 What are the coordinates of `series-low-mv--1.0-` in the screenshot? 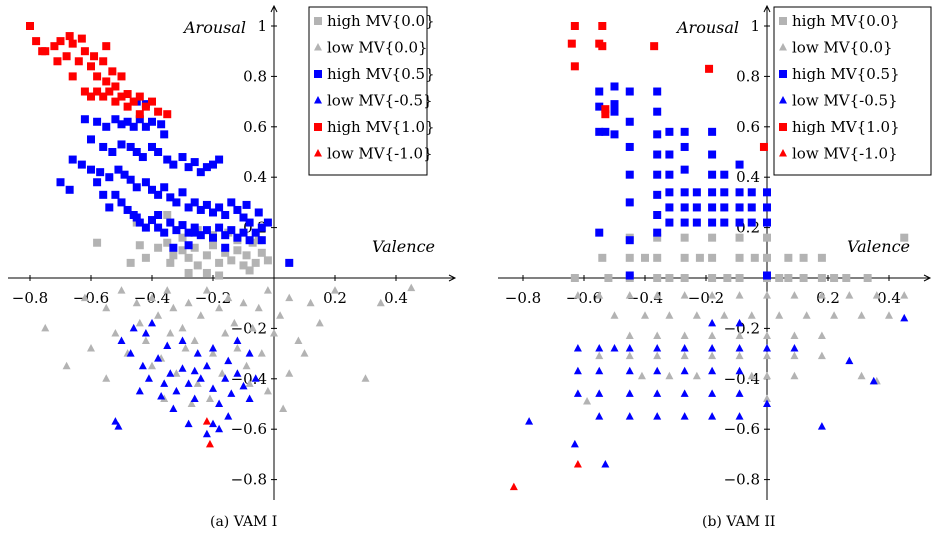 It's located at (208, 432).